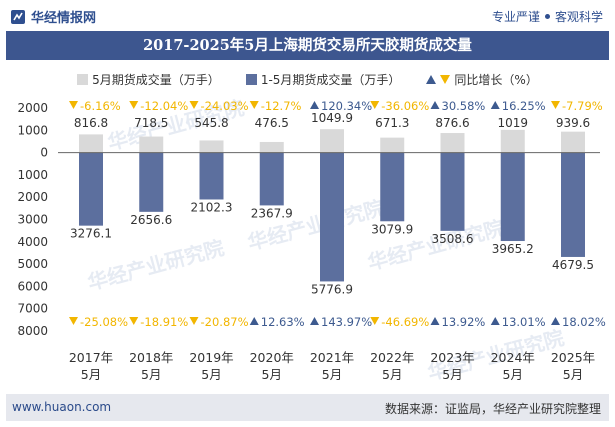  What do you see at coordinates (62, 407) in the screenshot?
I see `website-link: www.huaon.com` at bounding box center [62, 407].